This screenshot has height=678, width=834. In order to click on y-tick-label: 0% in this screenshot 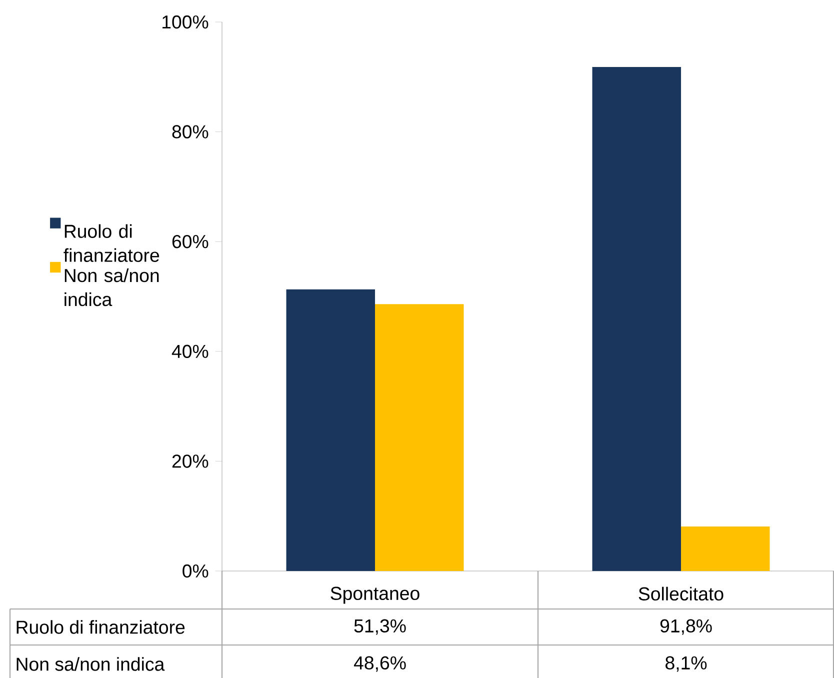, I will do `click(195, 571)`.